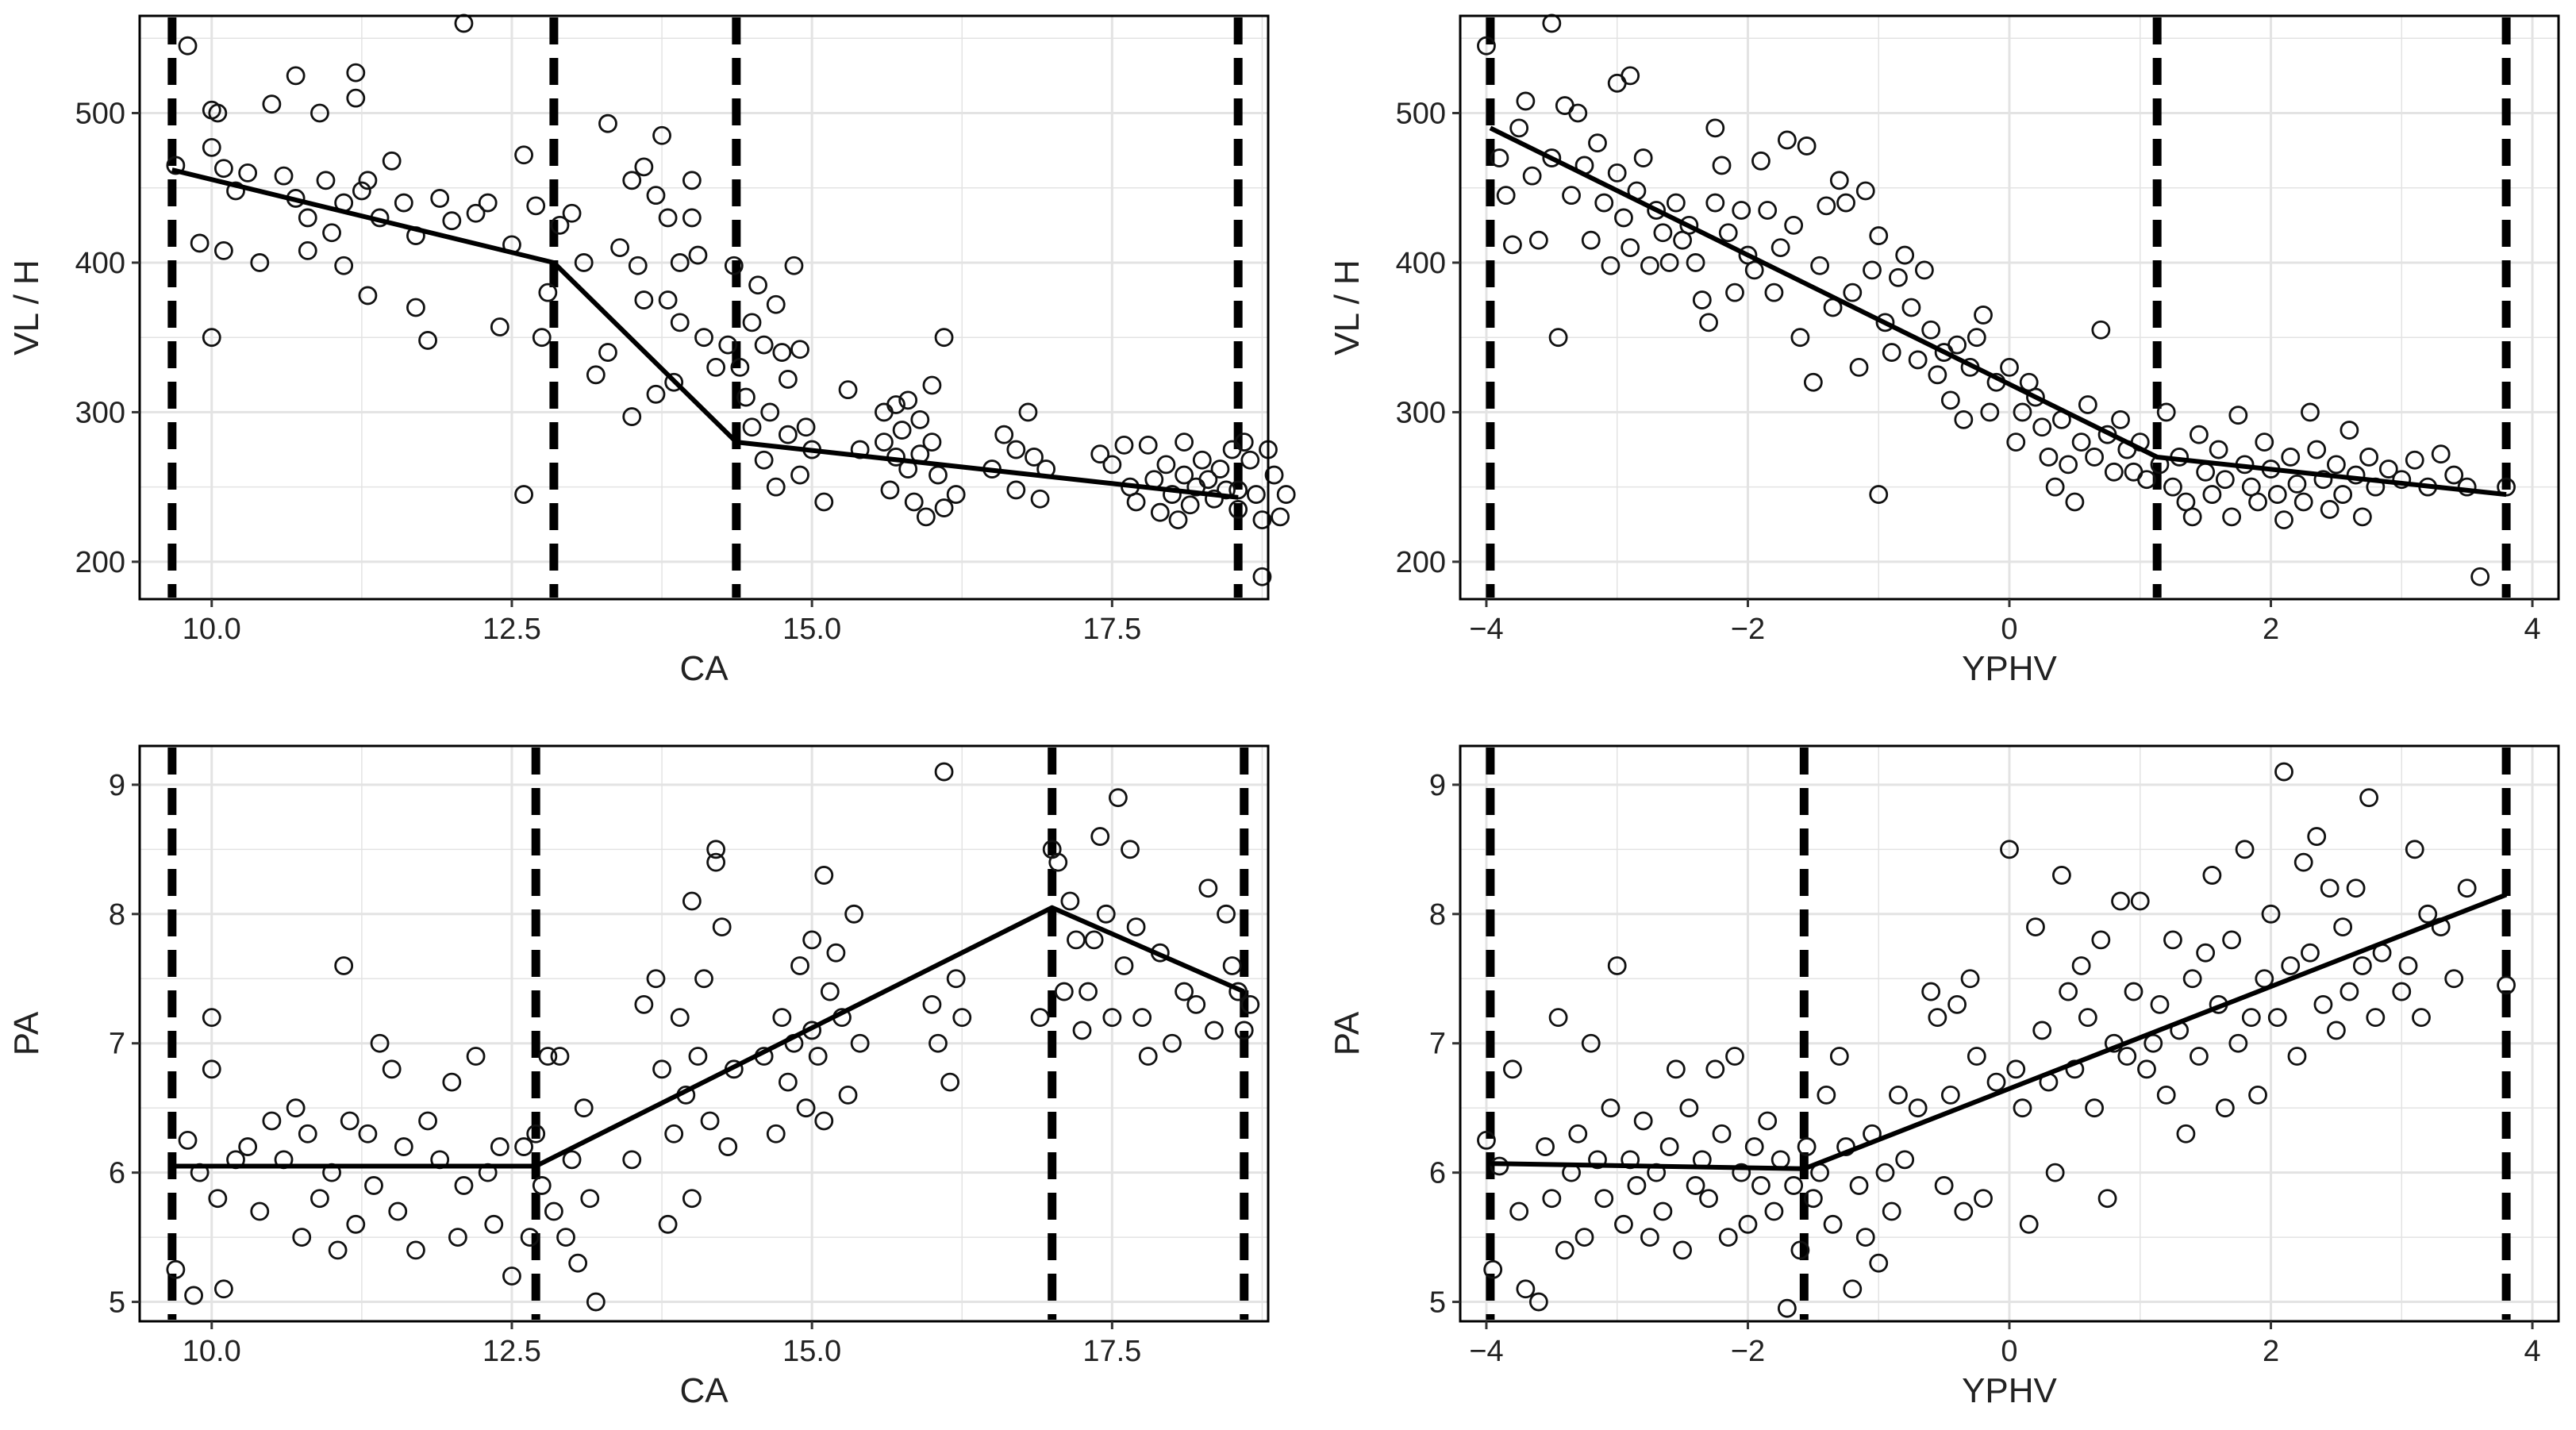  Describe the element at coordinates (212, 629) in the screenshot. I see `x-tick-label: 10.0` at that location.